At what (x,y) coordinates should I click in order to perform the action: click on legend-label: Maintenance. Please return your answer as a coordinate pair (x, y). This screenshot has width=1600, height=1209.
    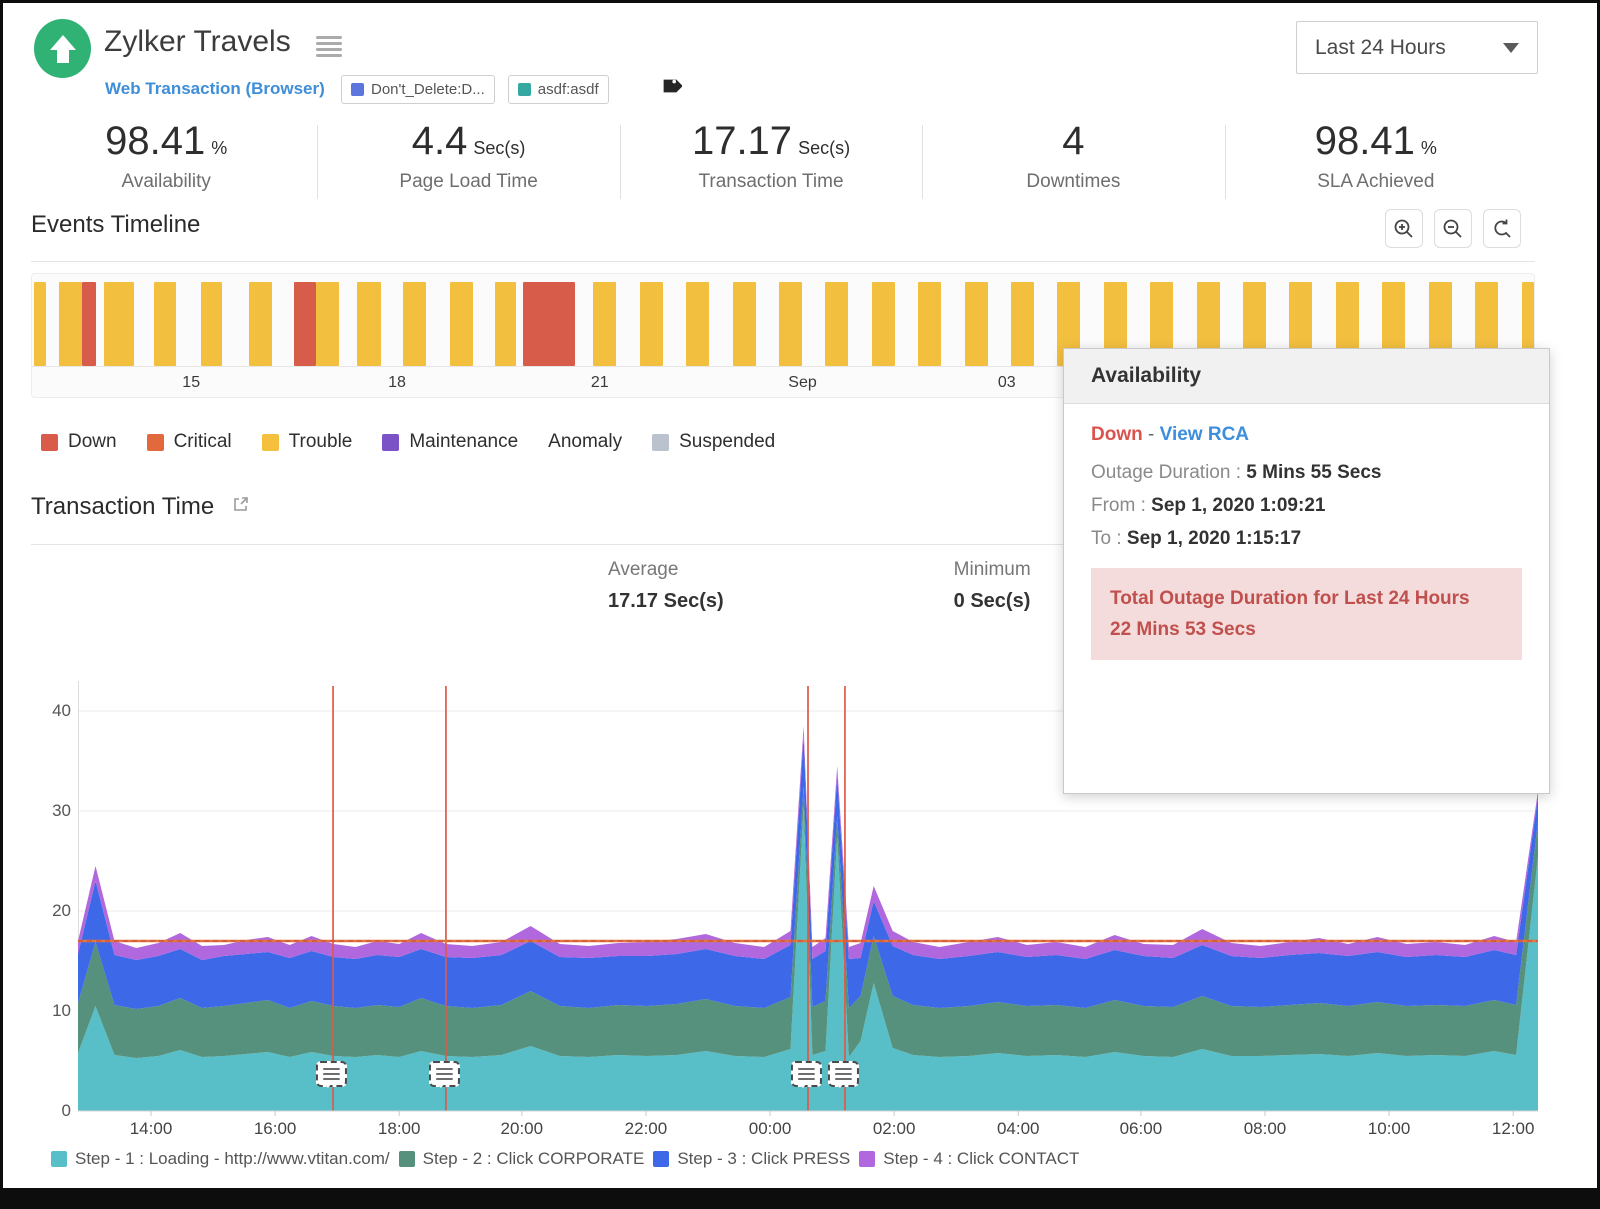
    Looking at the image, I should click on (464, 441).